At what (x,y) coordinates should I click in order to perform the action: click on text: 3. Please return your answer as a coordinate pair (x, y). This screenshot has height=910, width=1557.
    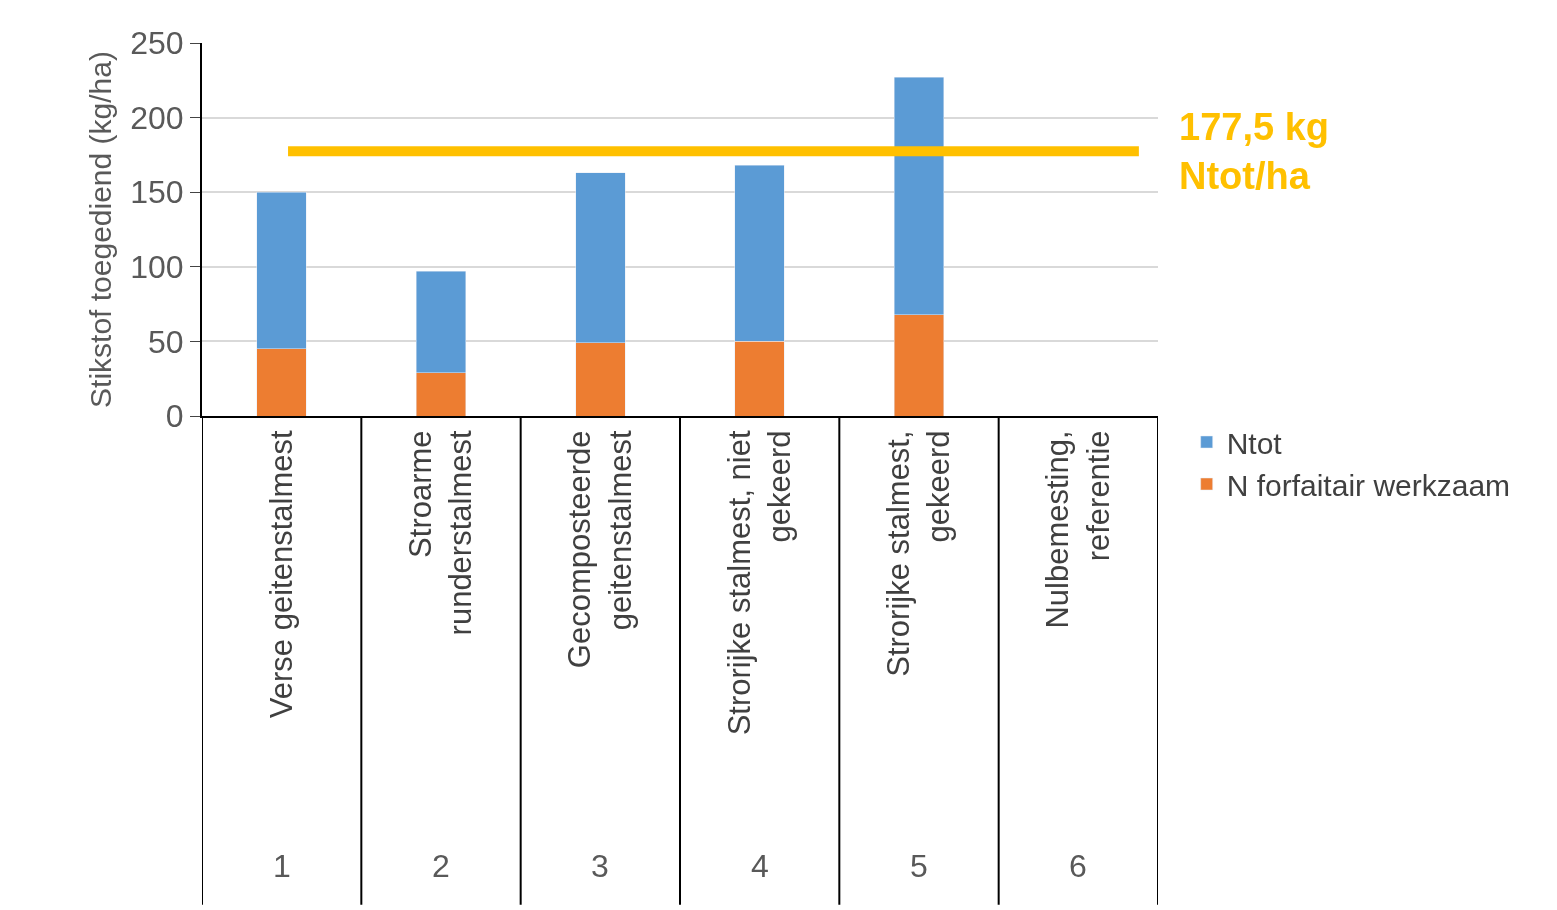
    Looking at the image, I should click on (600, 866).